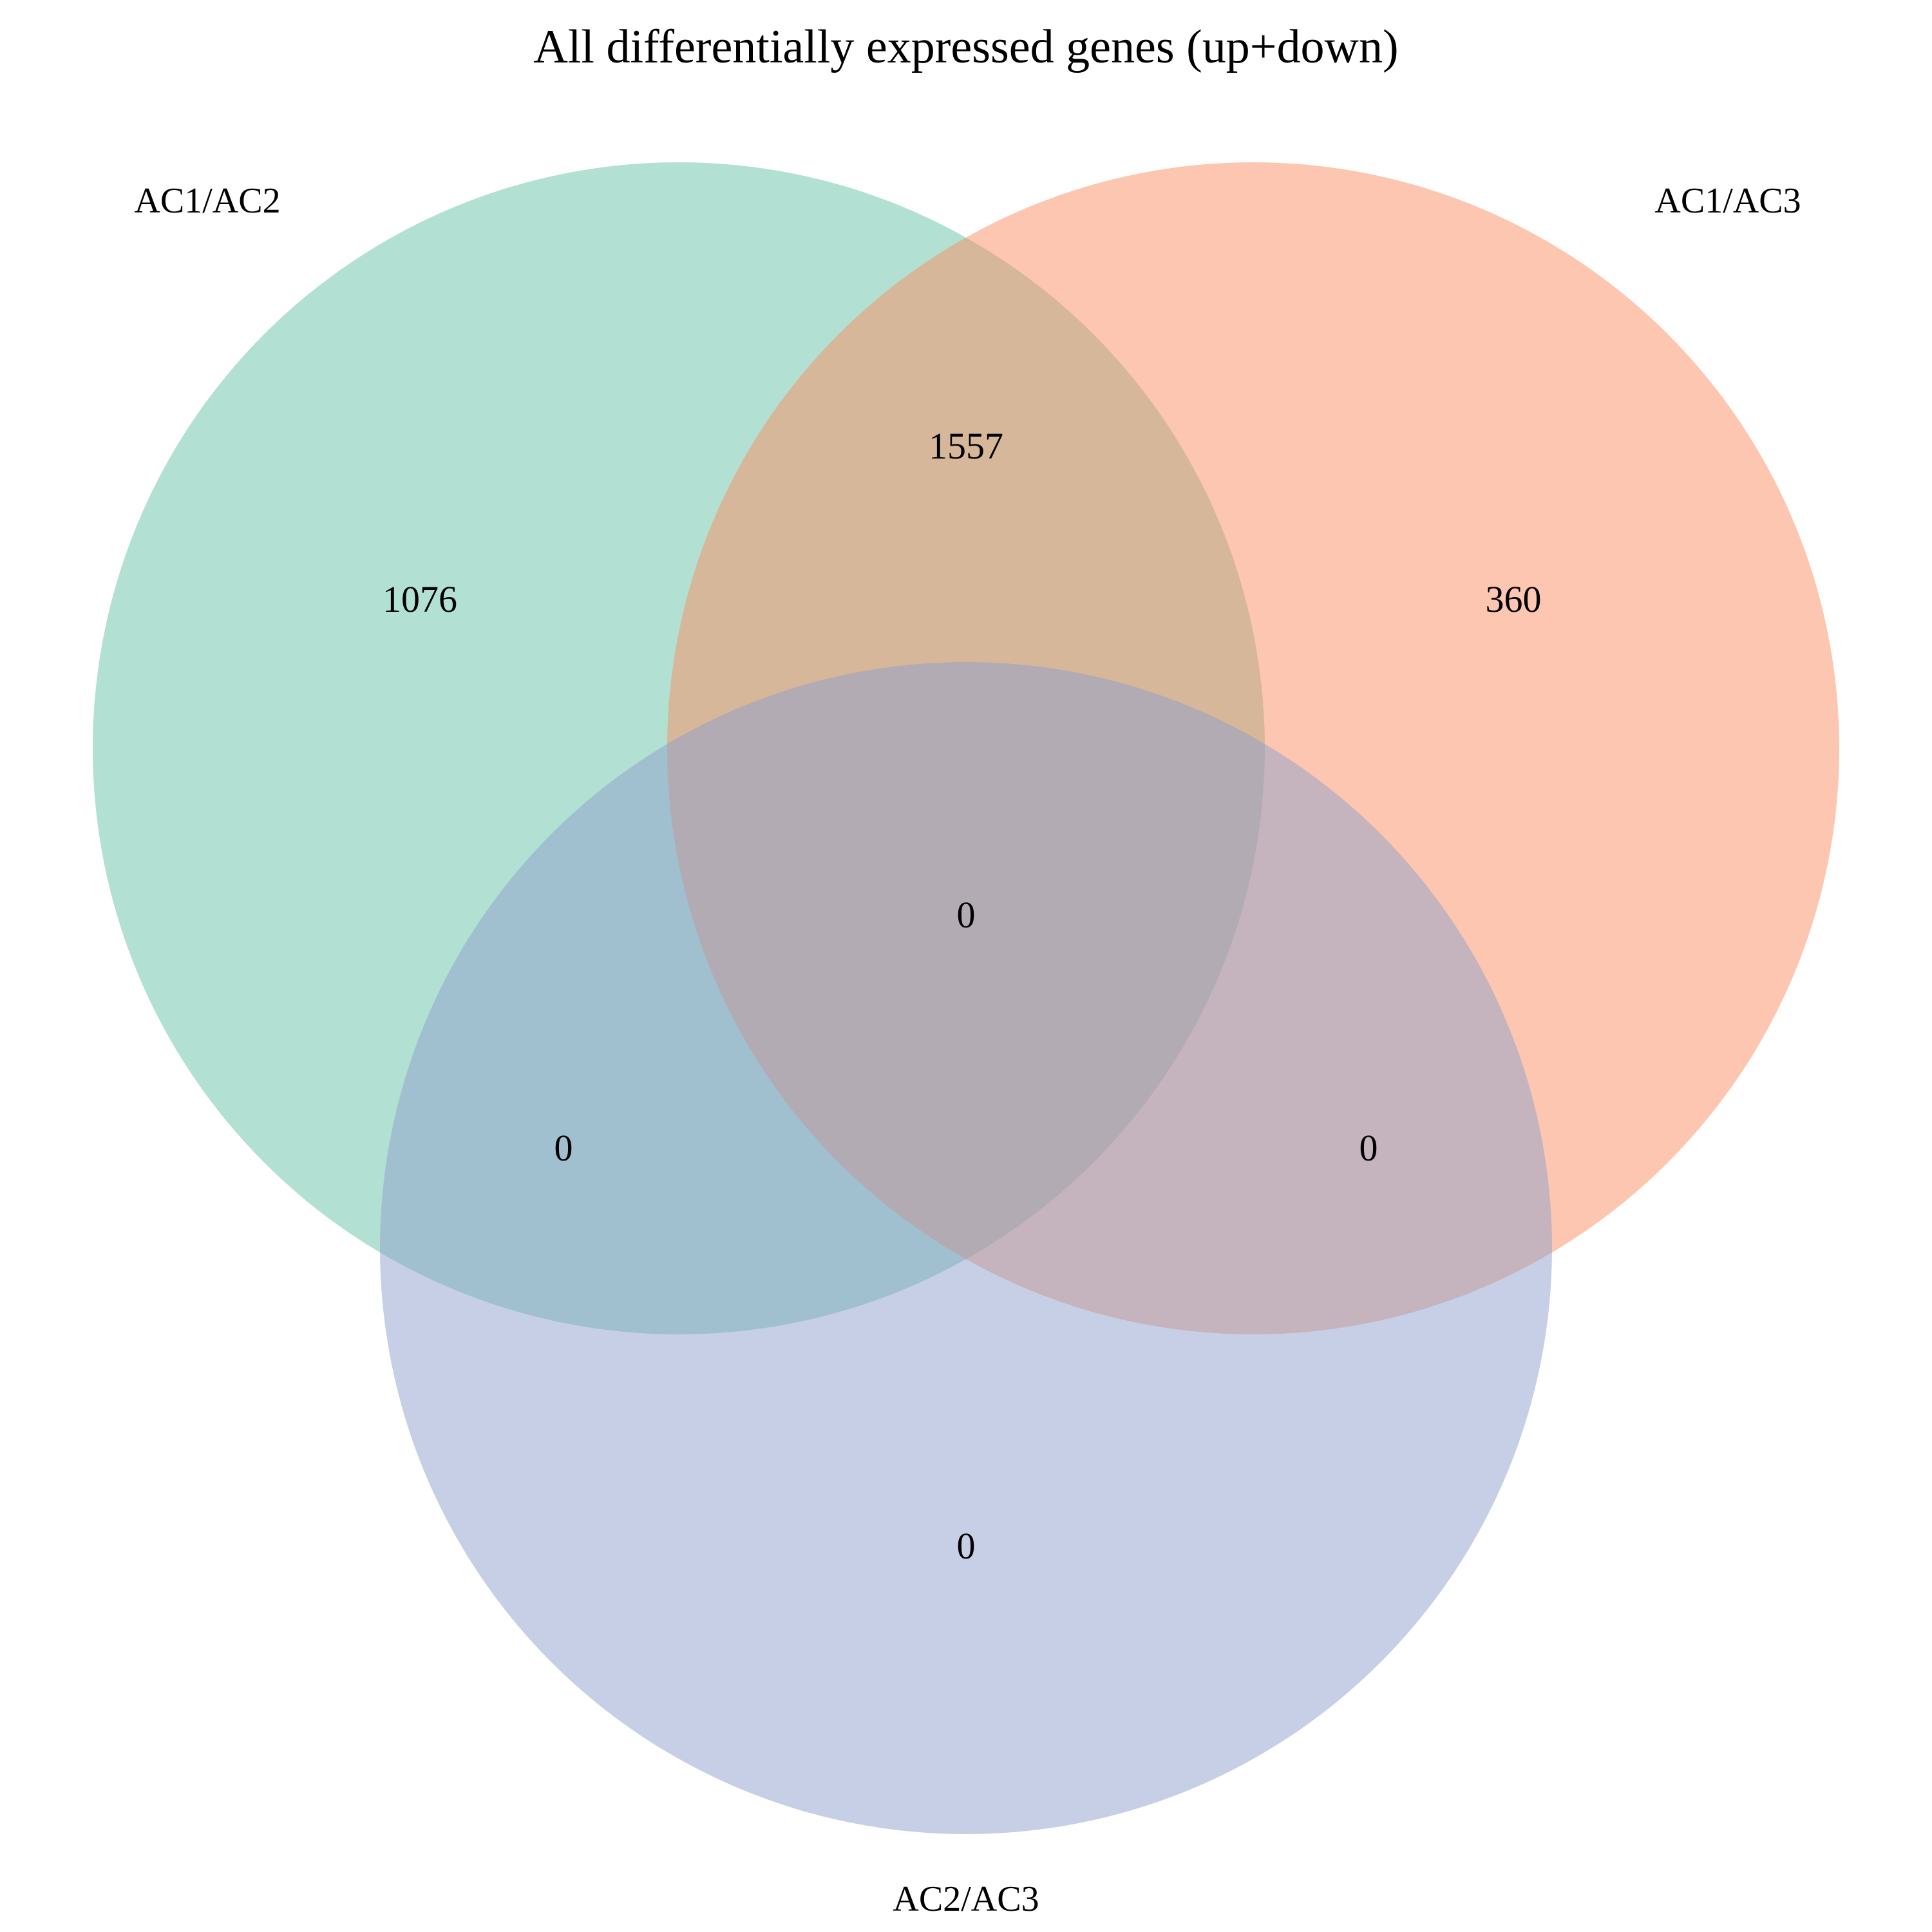 This screenshot has width=1932, height=1932. Describe the element at coordinates (1368, 1148) in the screenshot. I see `count-ac1-ac3-and-ac2-ac3: 0` at that location.